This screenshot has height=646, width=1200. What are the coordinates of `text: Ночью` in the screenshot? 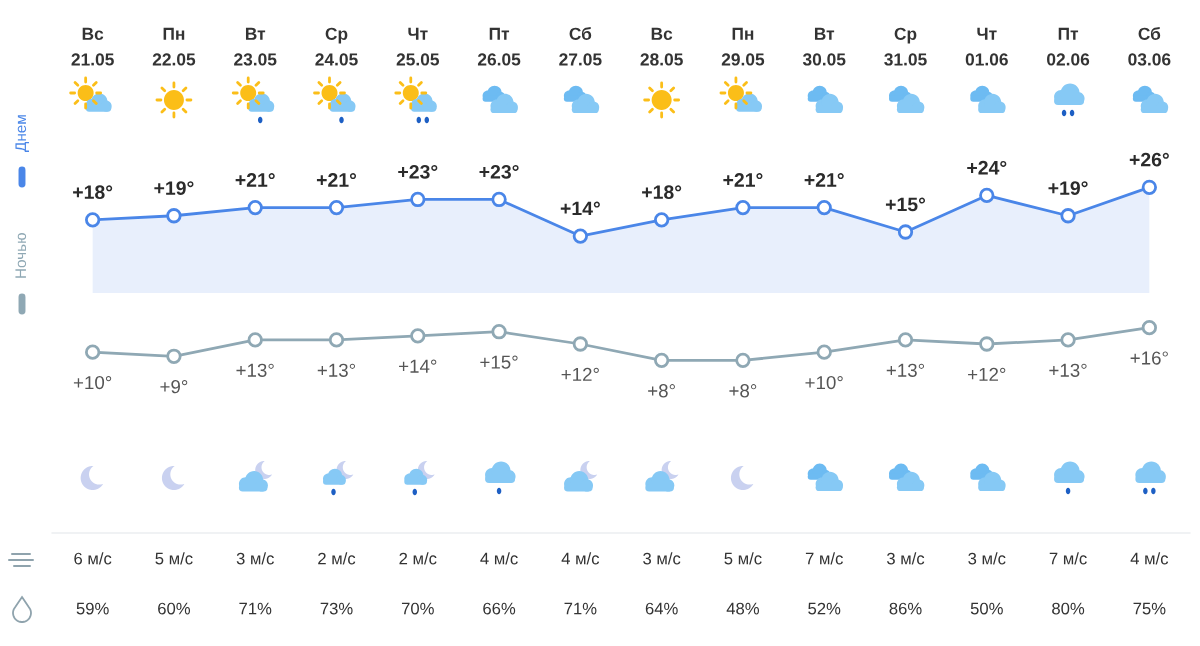 It's located at (21, 255).